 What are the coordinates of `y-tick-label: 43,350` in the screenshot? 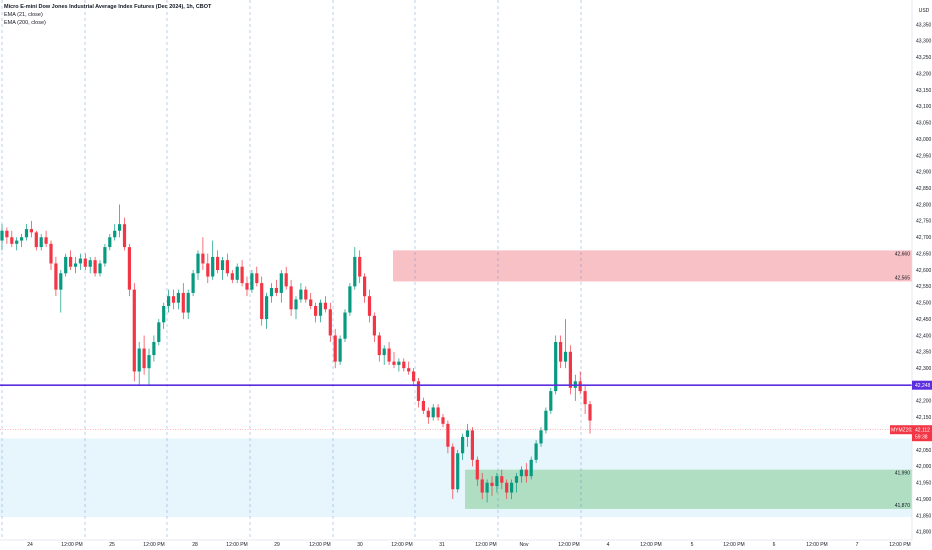 It's located at (924, 25).